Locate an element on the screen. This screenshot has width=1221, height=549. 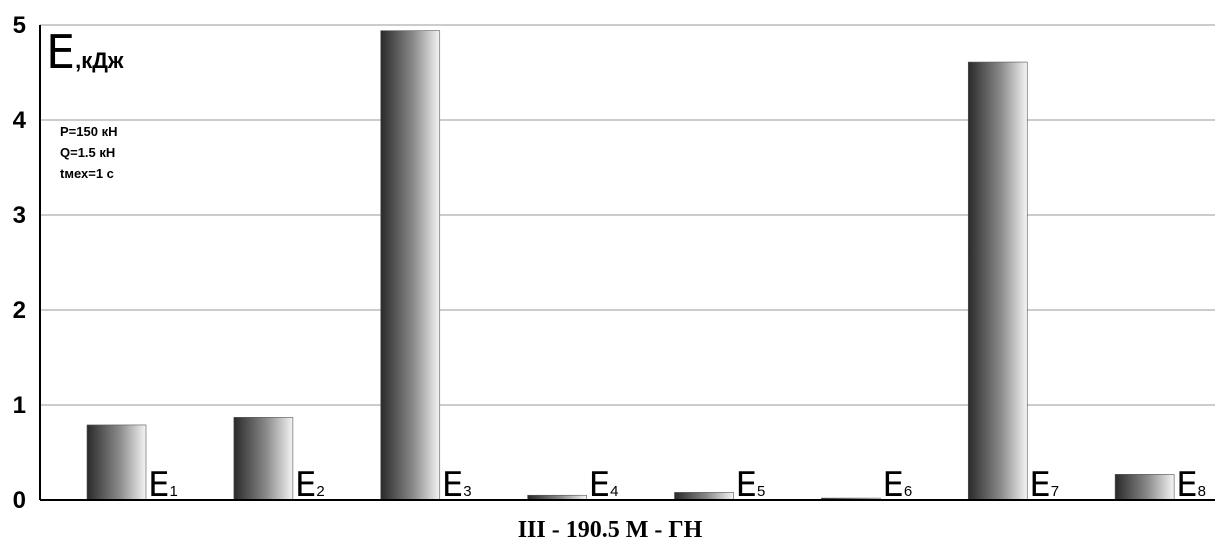
y-tick-labels: 0 1 2 3 4 5 is located at coordinates (20, 263).